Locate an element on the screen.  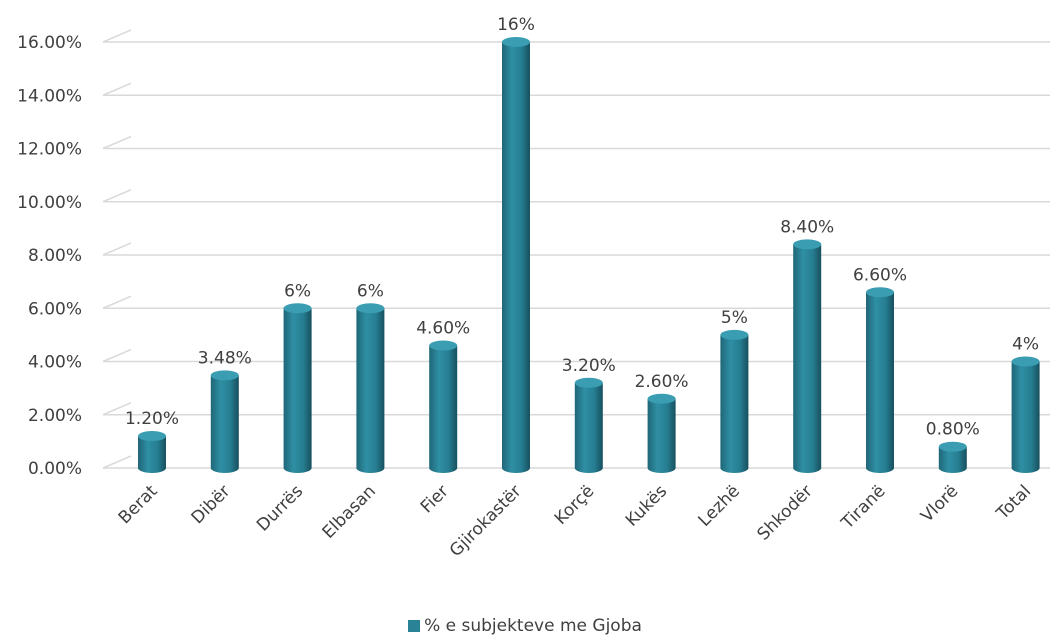
y-tick-label: 2.00% is located at coordinates (55, 416).